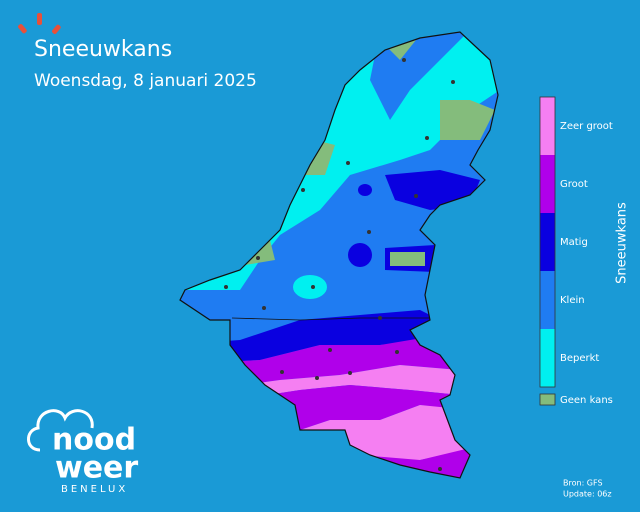  I want to click on logo: nood weer BENELUX, so click(82, 452).